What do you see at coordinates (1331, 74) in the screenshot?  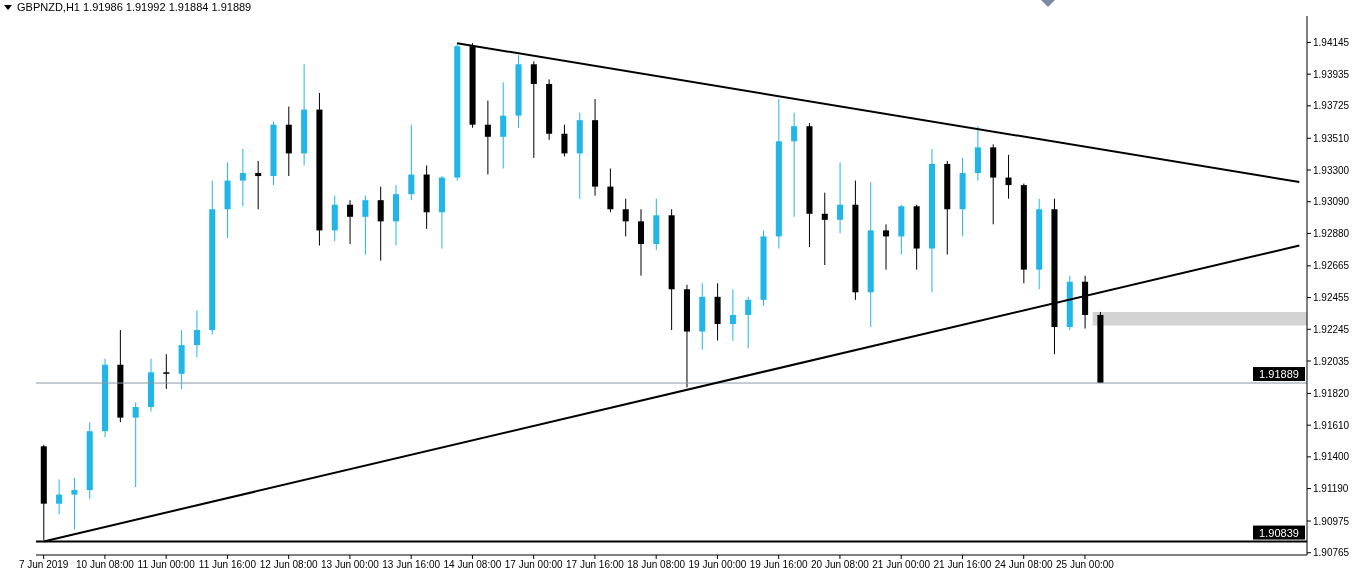 I see `y-tick-label: 1.93935` at bounding box center [1331, 74].